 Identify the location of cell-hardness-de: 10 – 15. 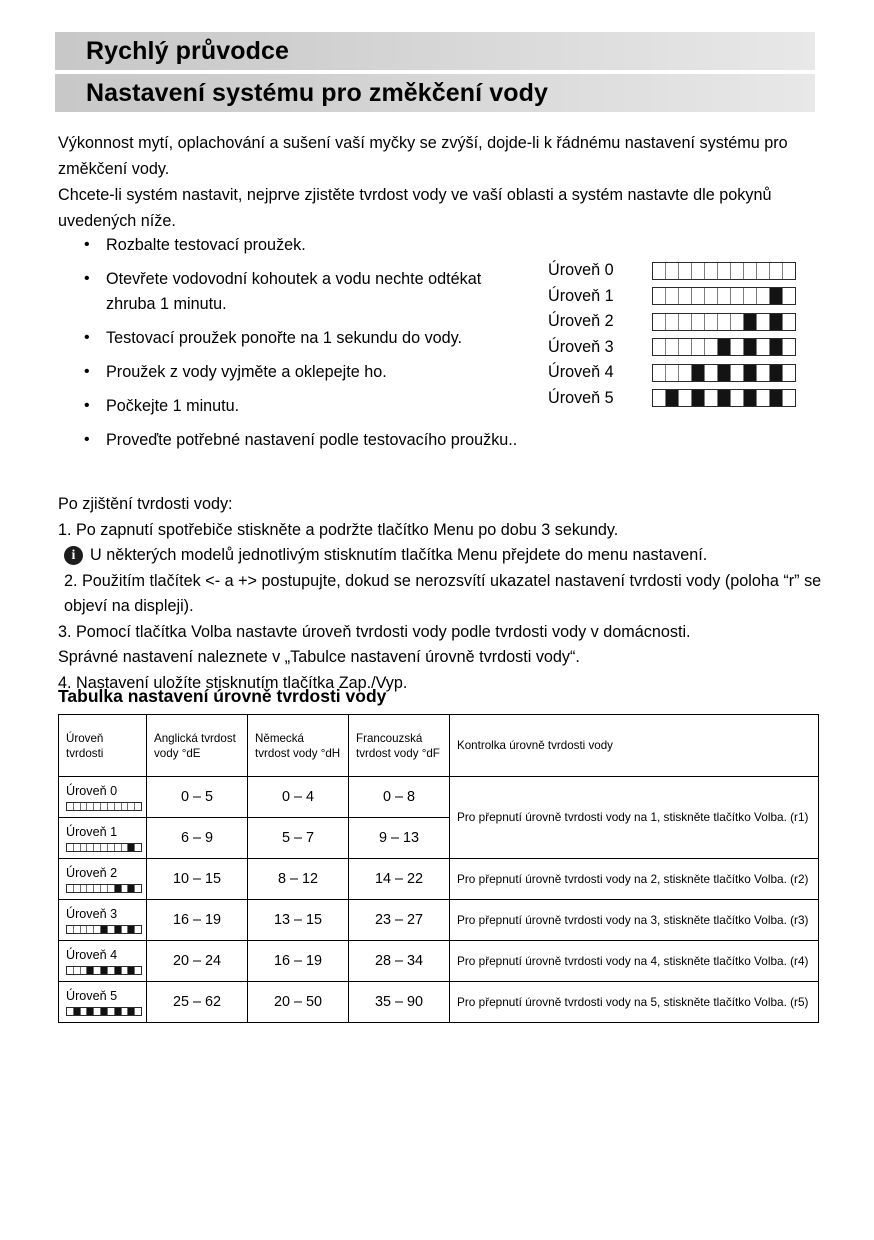
(197, 879).